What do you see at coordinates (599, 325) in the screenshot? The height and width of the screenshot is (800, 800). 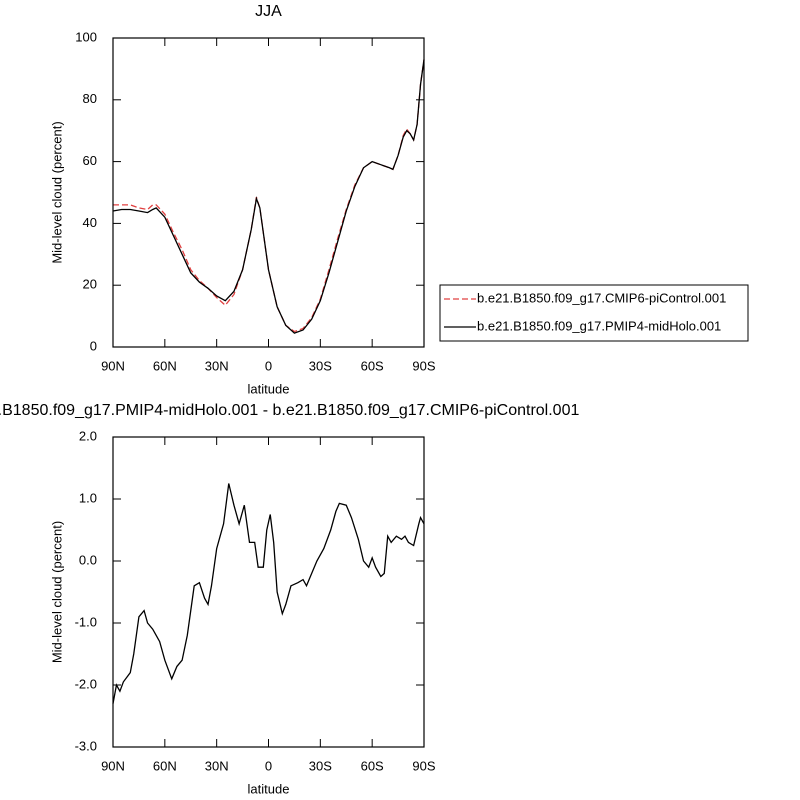 I see `legend-label: b.e21.B1850.f09_g17.PMIP4-midHolo.001` at bounding box center [599, 325].